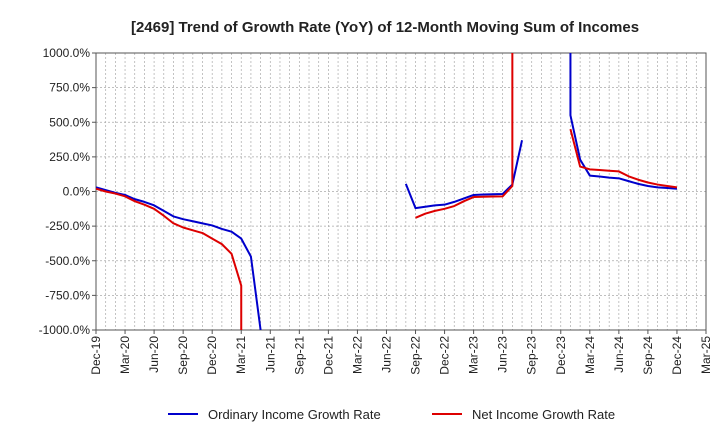 This screenshot has height=440, width=720. What do you see at coordinates (294, 414) in the screenshot?
I see `legend-label: Ordinary Income Growth Rate` at bounding box center [294, 414].